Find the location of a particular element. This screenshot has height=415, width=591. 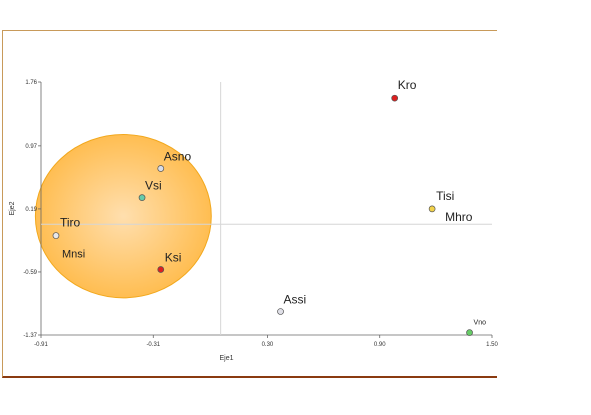

point-label: Vsi is located at coordinates (153, 186).